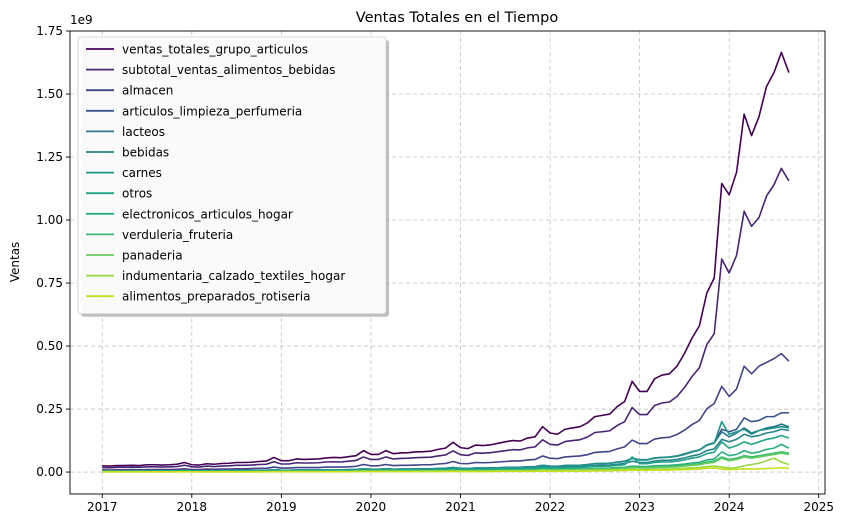 The width and height of the screenshot is (868, 526). I want to click on y-tick-label: 0.75, so click(49, 283).